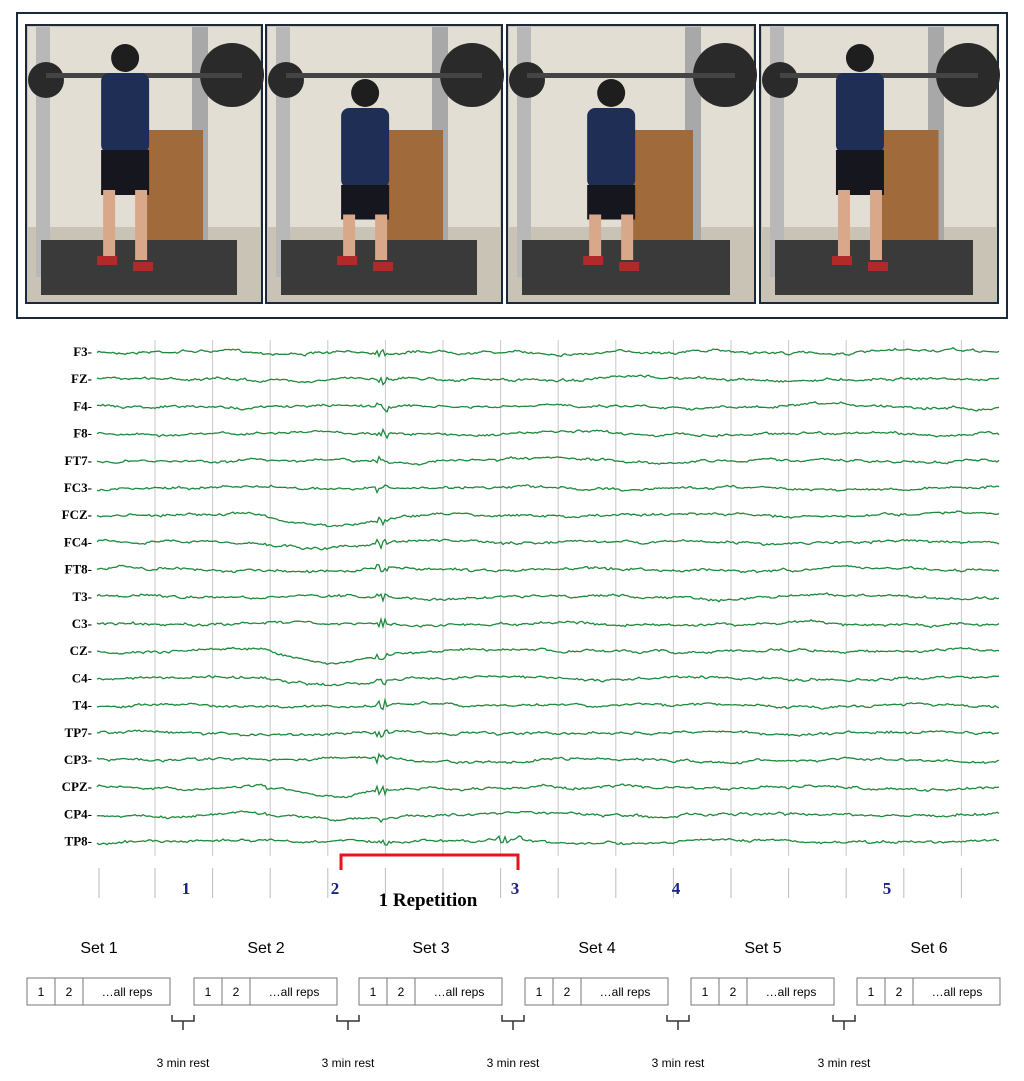 The width and height of the screenshot is (1024, 1081). Describe the element at coordinates (77, 786) in the screenshot. I see `channel-label: CPZ-` at that location.